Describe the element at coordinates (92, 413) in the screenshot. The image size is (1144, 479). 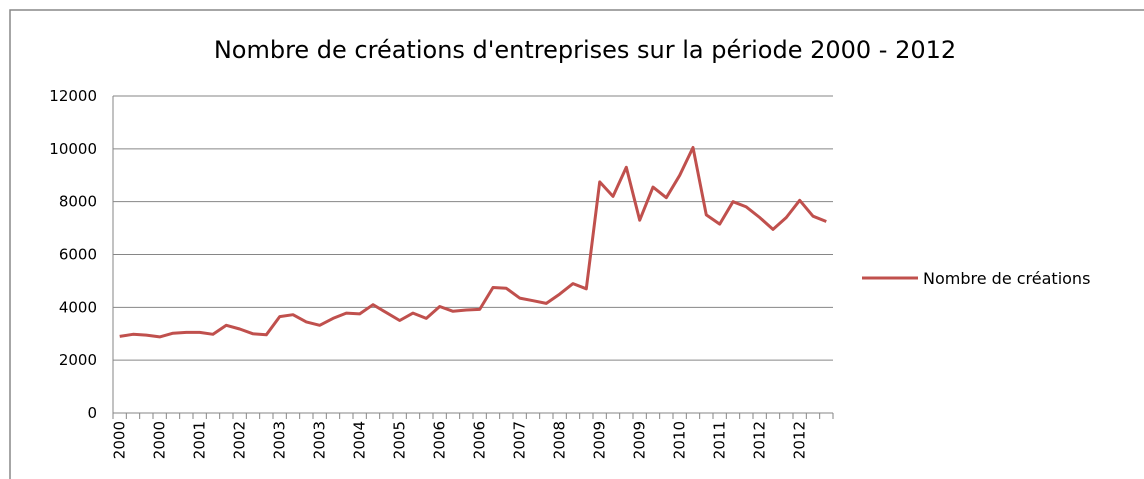
I see `y-tick-label: 0` at that location.